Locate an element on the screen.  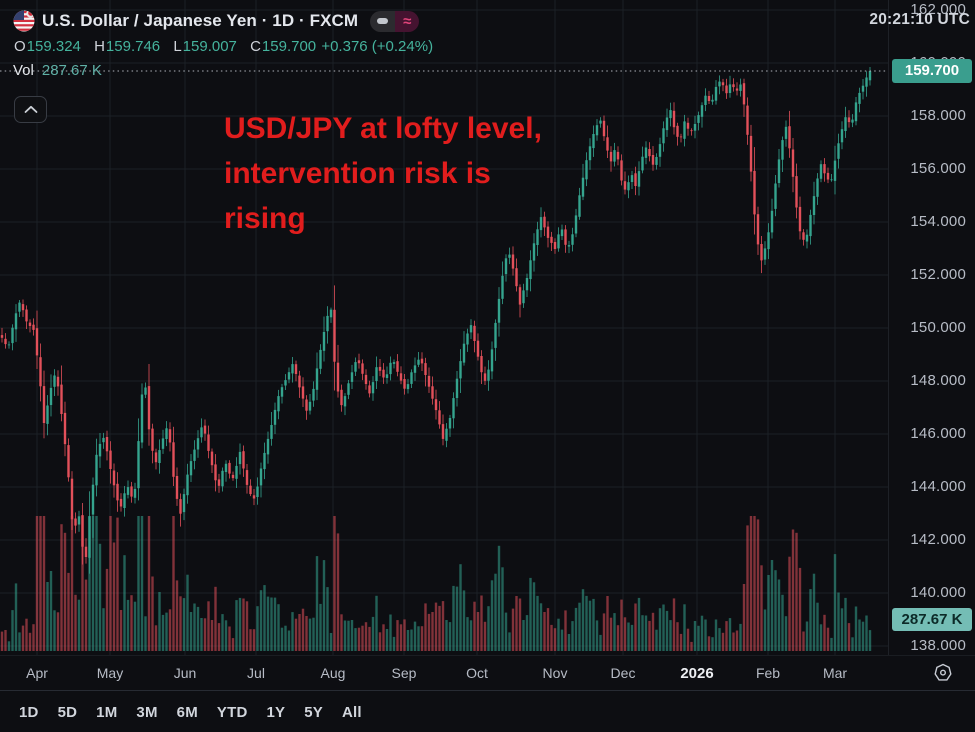
high-label: H is located at coordinates (99, 46).